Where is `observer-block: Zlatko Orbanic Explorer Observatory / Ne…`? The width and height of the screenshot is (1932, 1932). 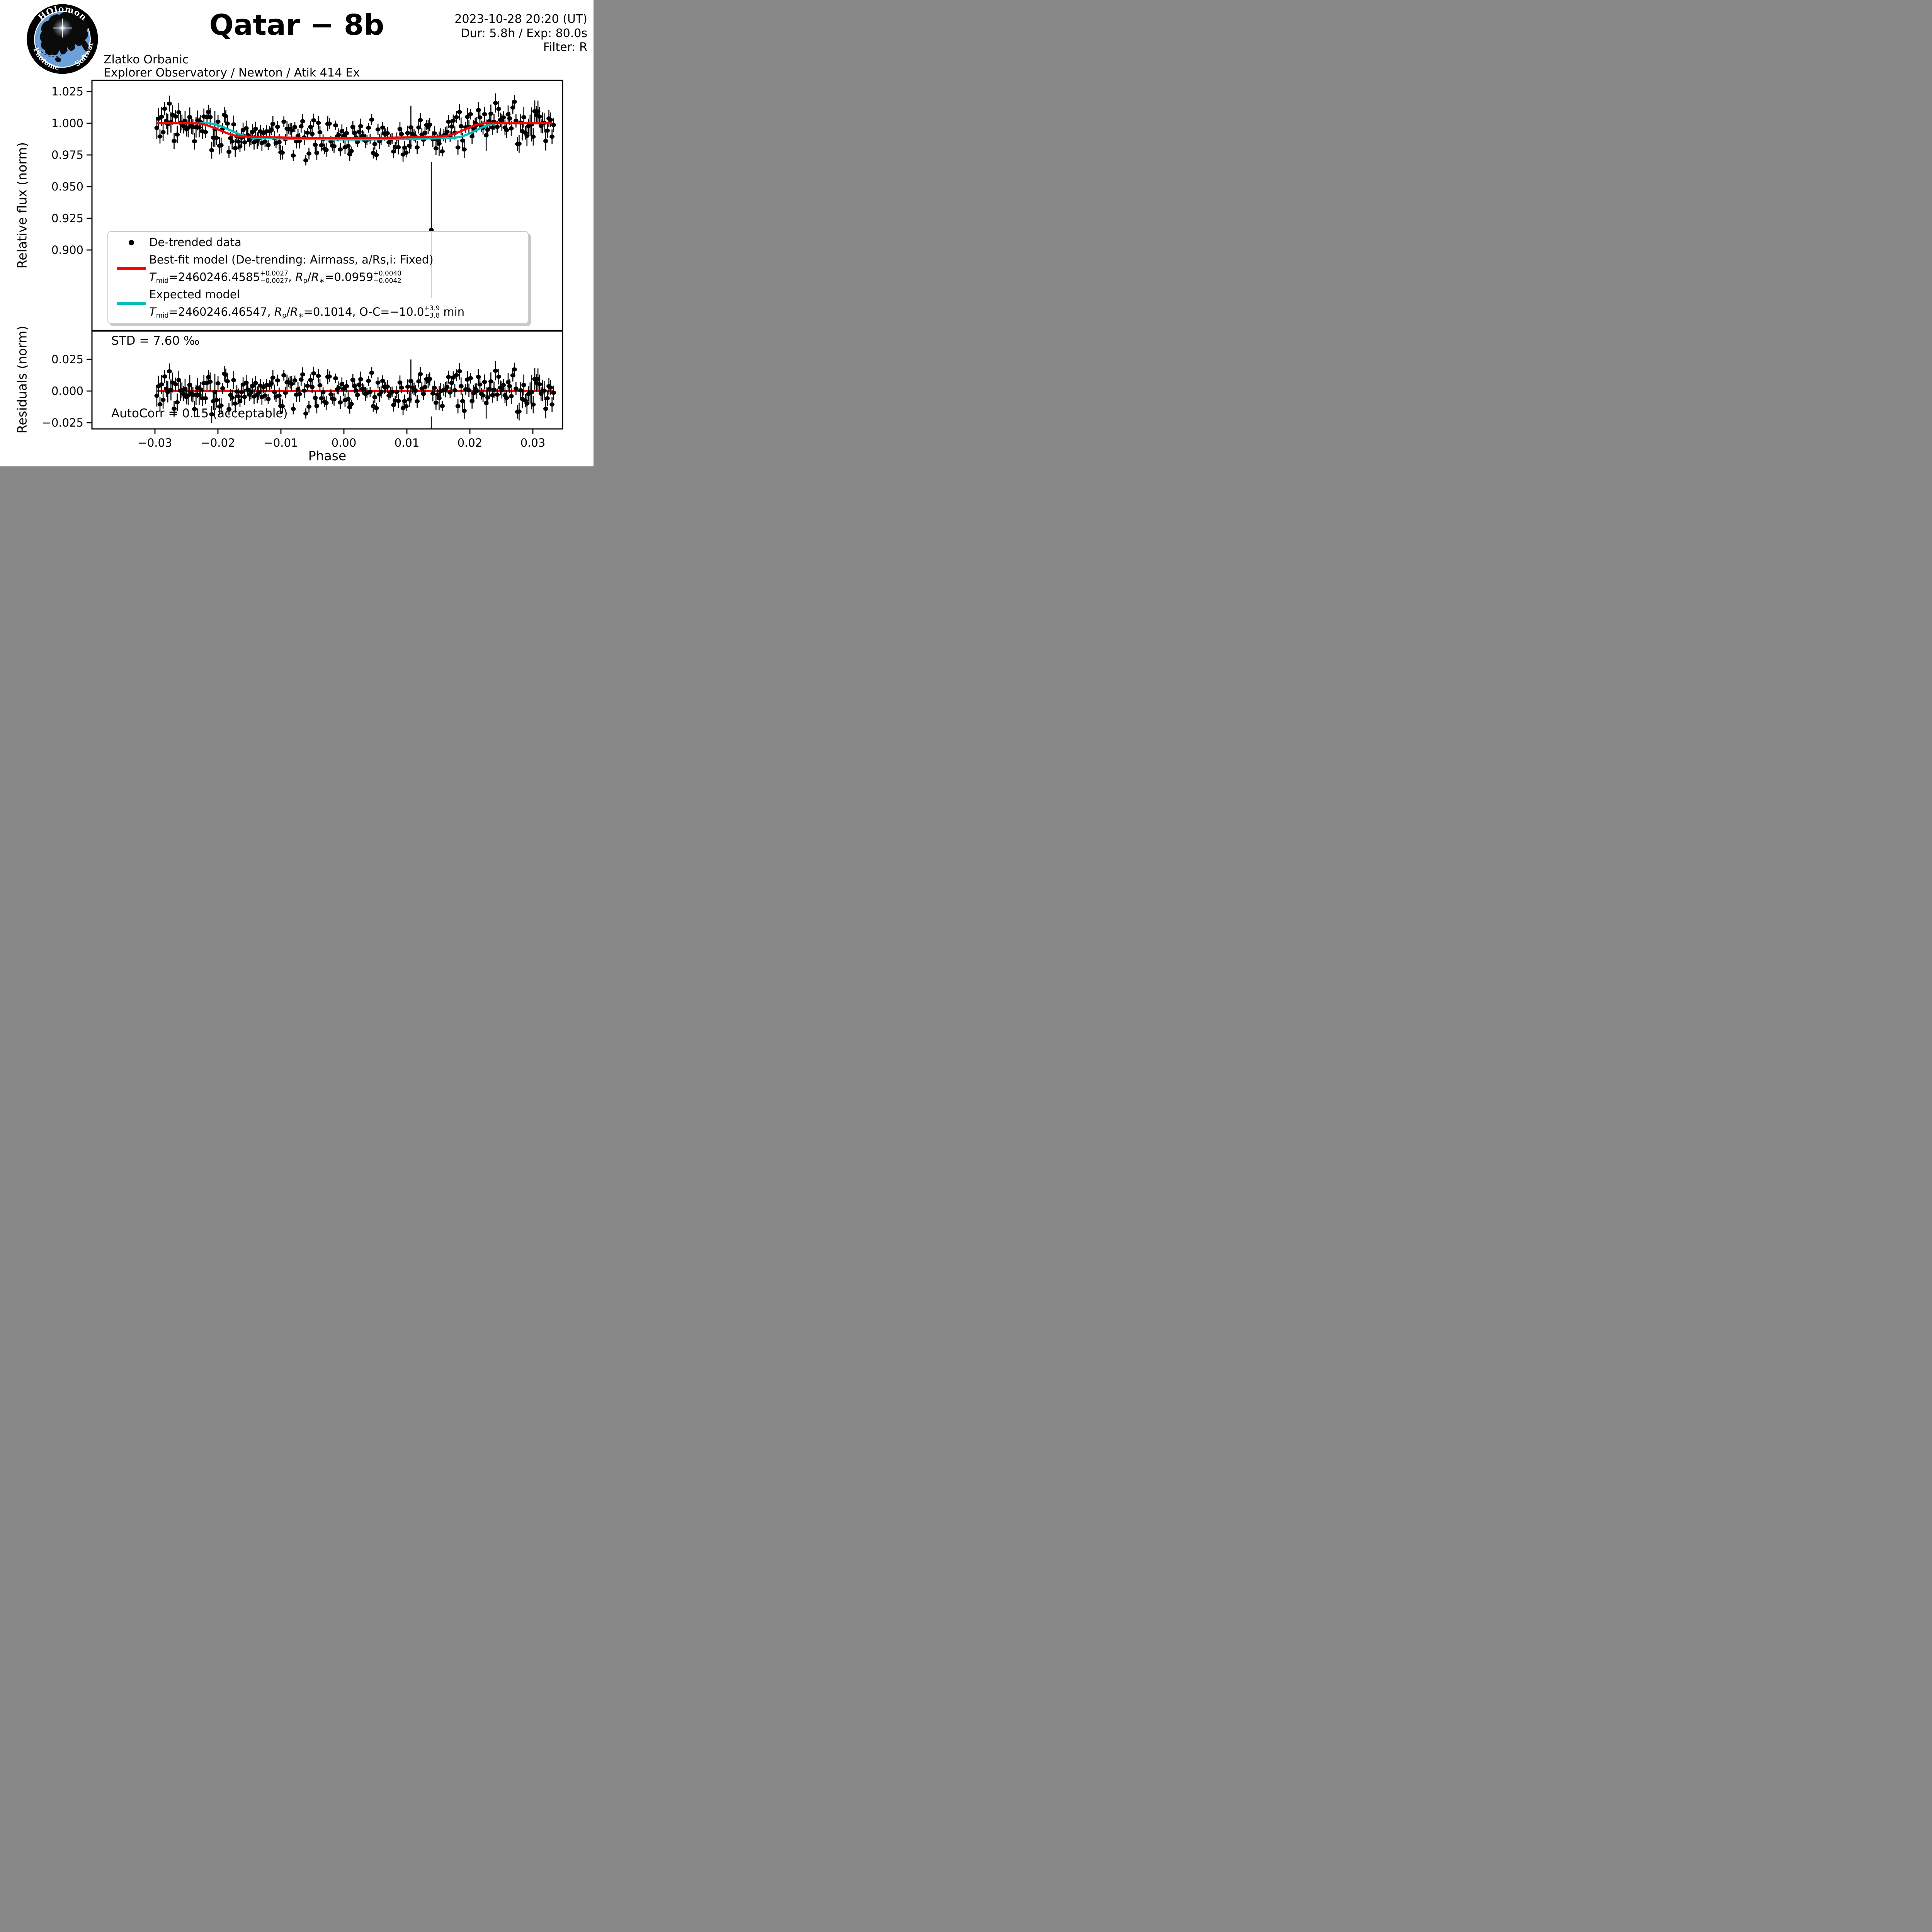
observer-block: Zlatko Orbanic Explorer Observatory / Ne… is located at coordinates (232, 66).